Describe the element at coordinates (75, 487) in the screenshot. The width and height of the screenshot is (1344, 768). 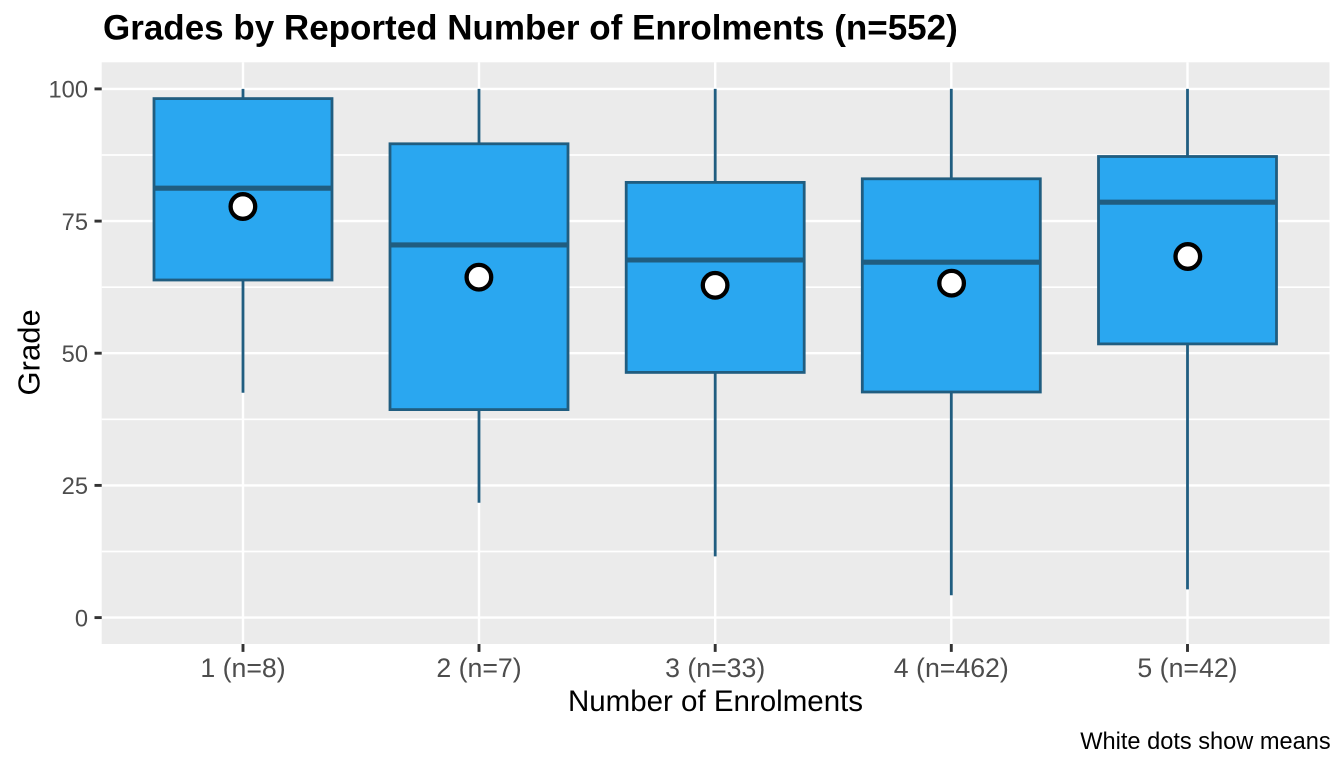
I see `svg-text: 25` at that location.